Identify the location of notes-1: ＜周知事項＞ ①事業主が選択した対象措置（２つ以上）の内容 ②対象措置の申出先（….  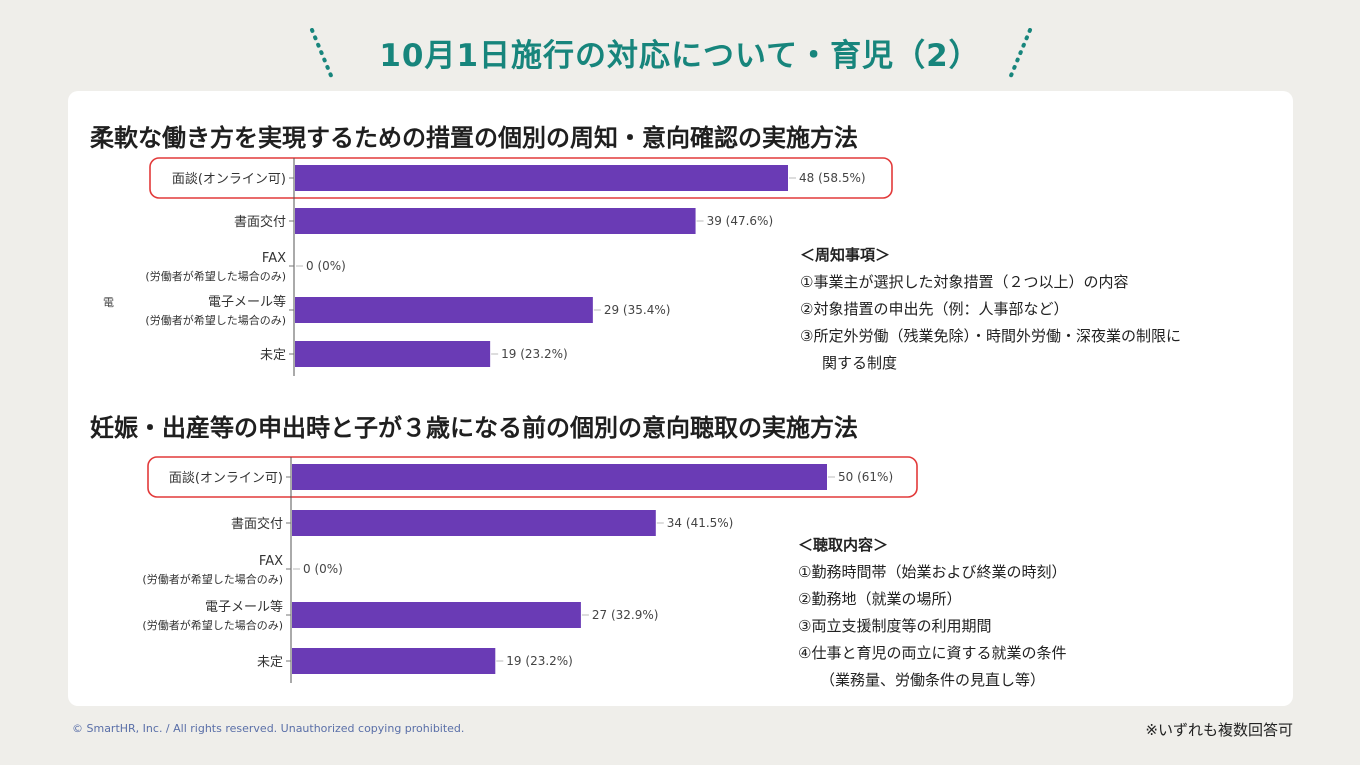
(990, 309).